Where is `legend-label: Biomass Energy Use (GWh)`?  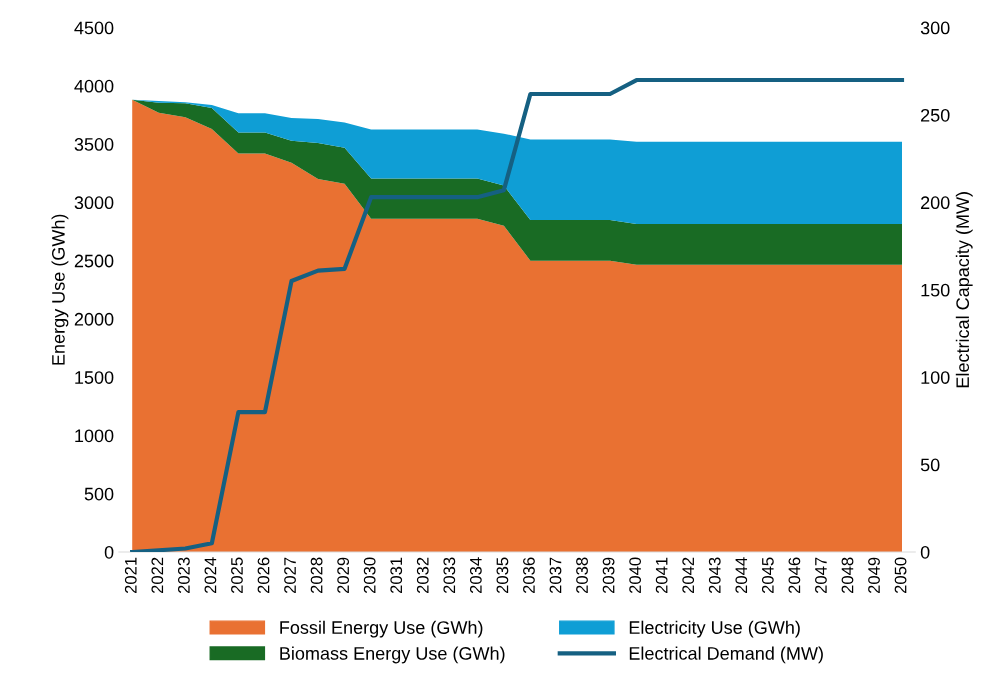
legend-label: Biomass Energy Use (GWh) is located at coordinates (392, 655).